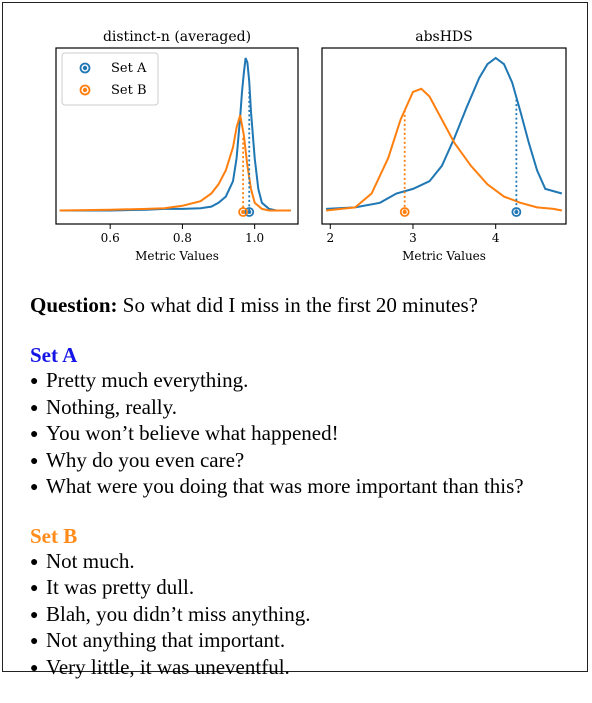  I want to click on list-item: ● Pretty much everything., so click(306, 381).